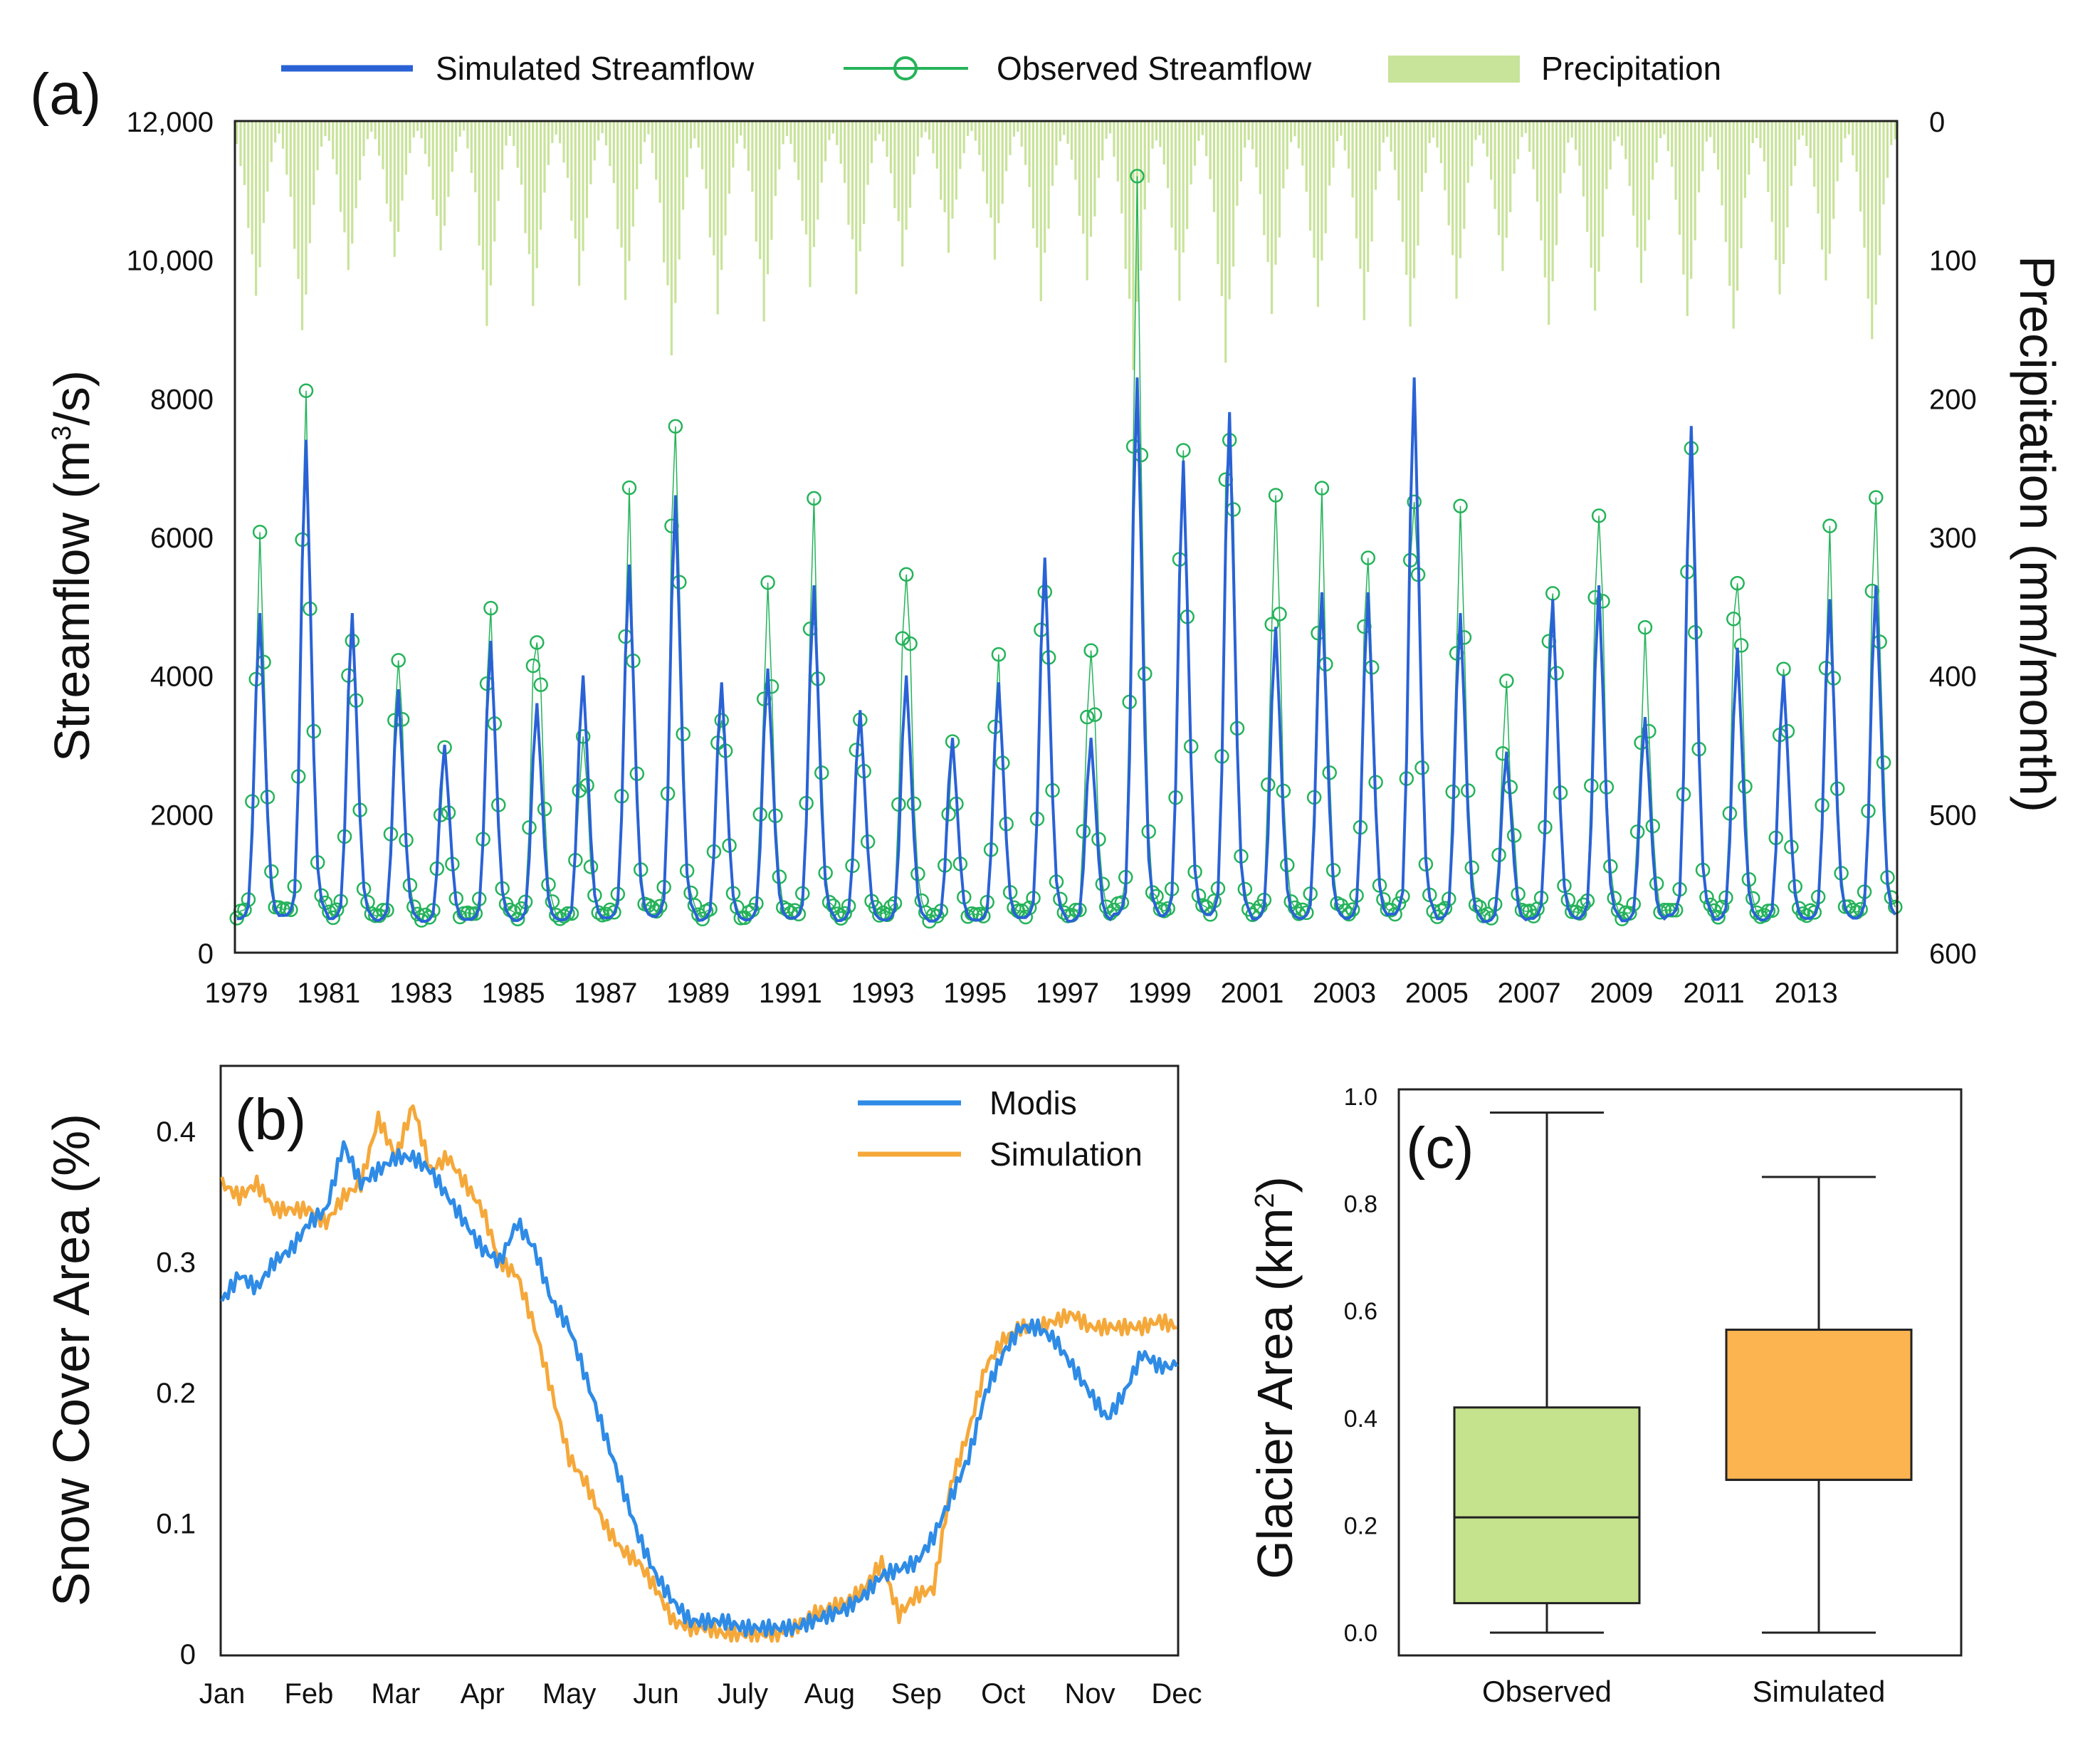 The image size is (2100, 1743). Describe the element at coordinates (222, 1694) in the screenshot. I see `x-tick-label: Jan` at that location.